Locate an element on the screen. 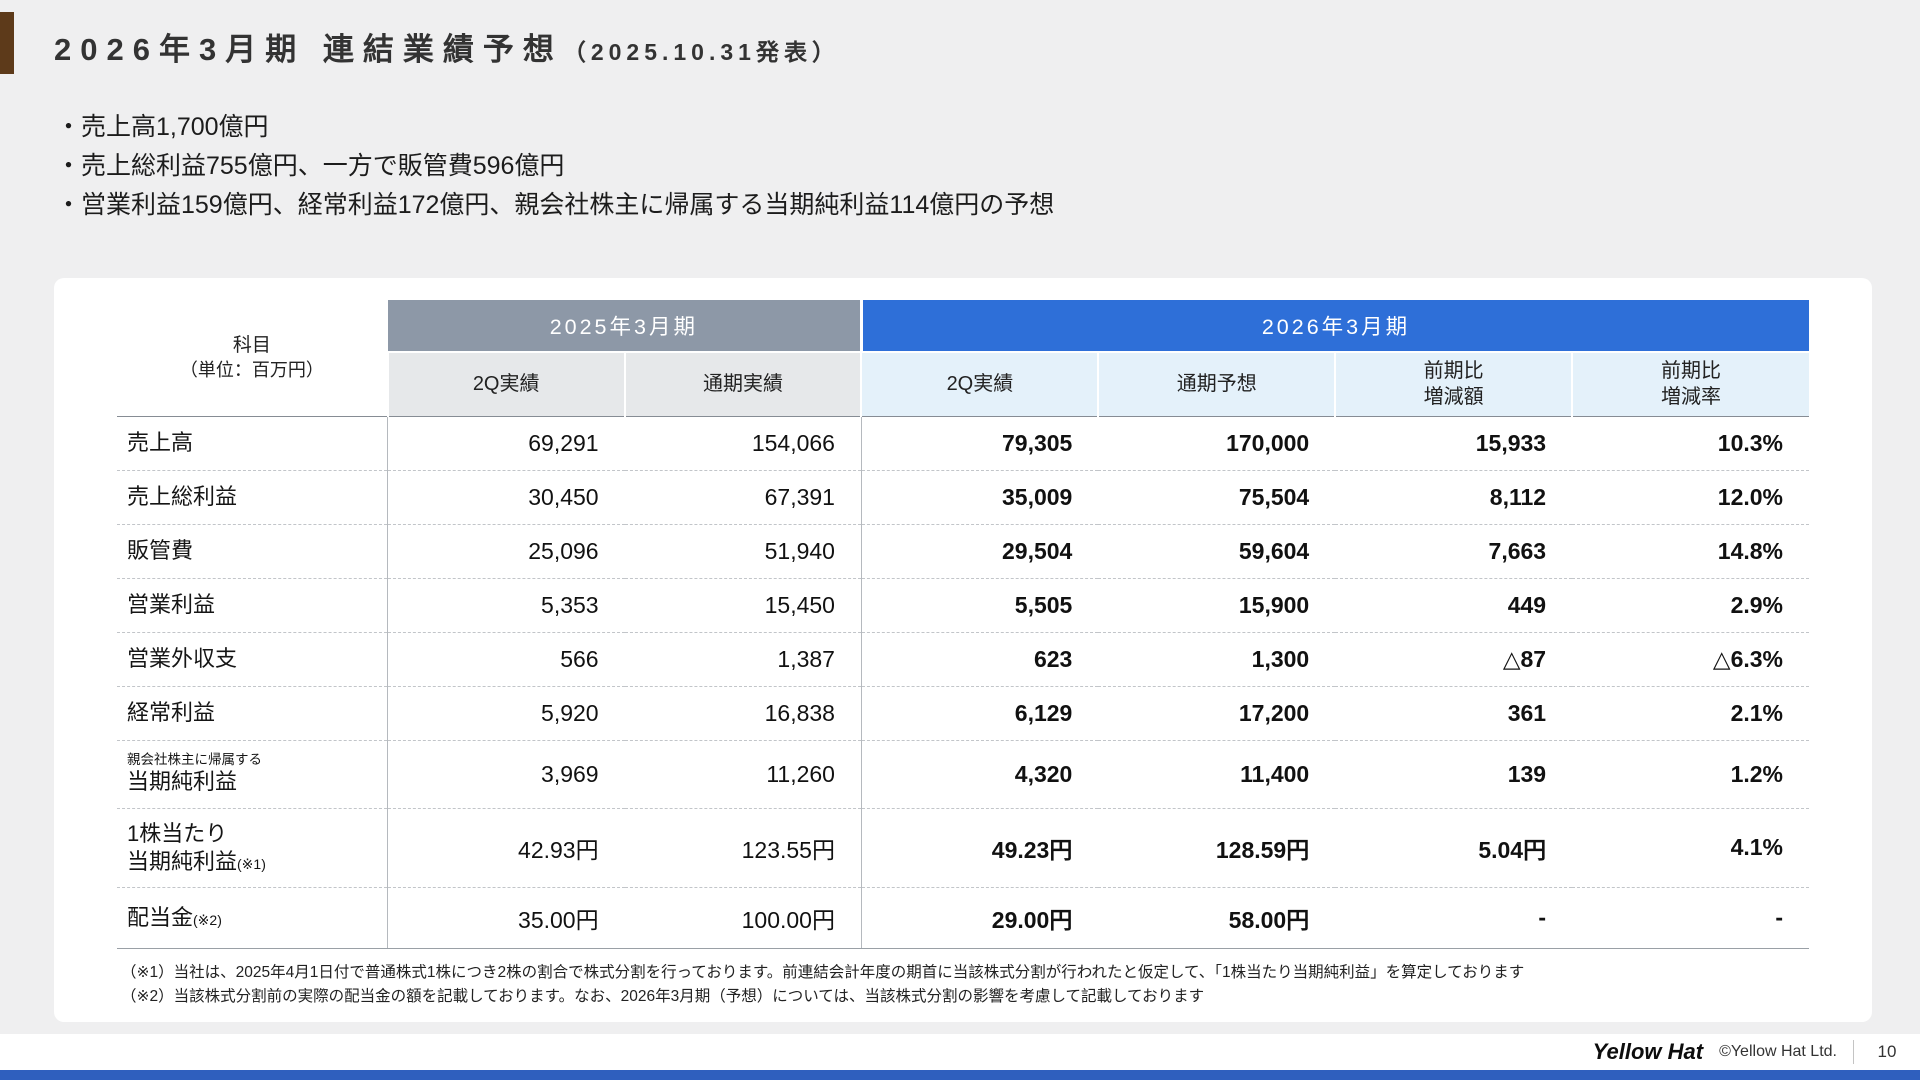 This screenshot has height=1080, width=1920. page-title-sub: （2025.10.31発表） is located at coordinates (701, 52).